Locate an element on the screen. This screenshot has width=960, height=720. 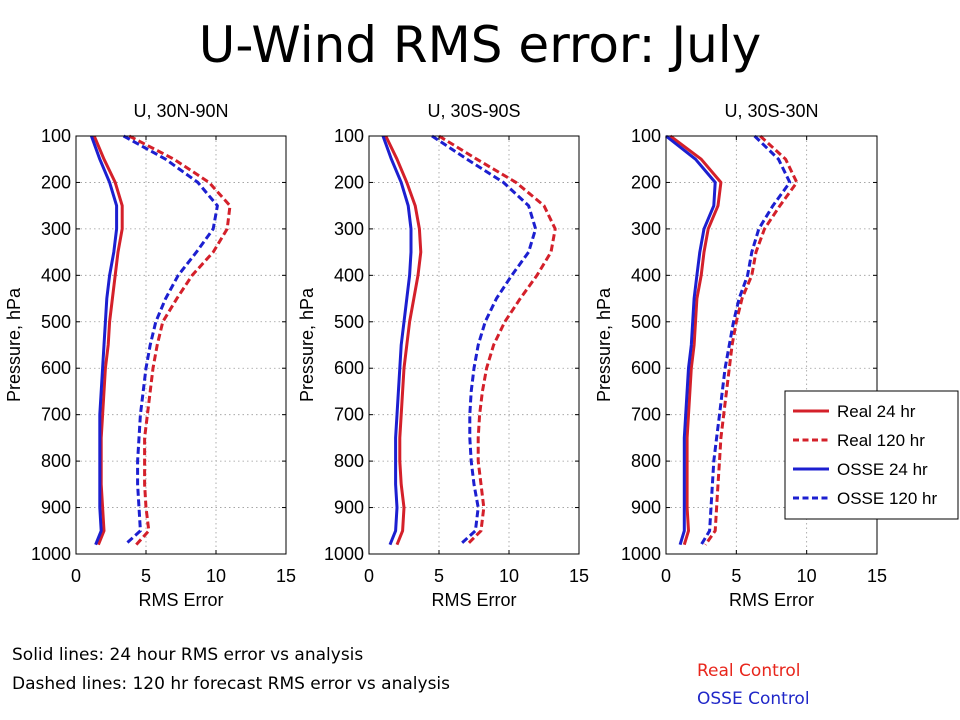
legend-label: OSSE 24 hr is located at coordinates (882, 469).